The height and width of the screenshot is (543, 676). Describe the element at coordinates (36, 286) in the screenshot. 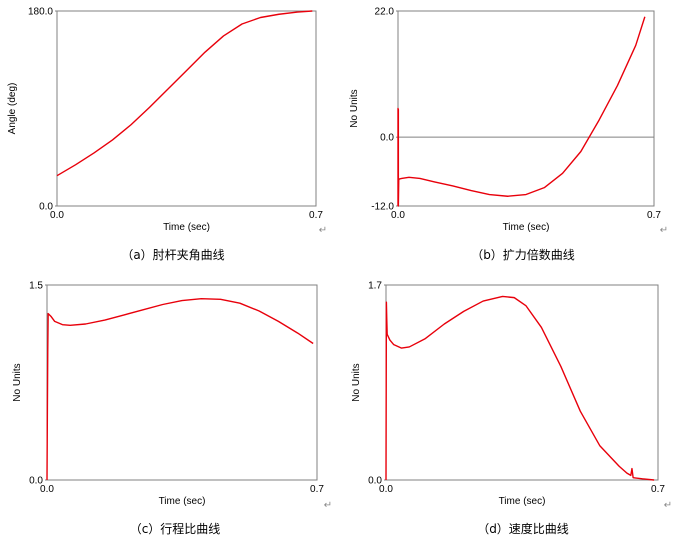

I see `y-tick-label: 1.5` at that location.